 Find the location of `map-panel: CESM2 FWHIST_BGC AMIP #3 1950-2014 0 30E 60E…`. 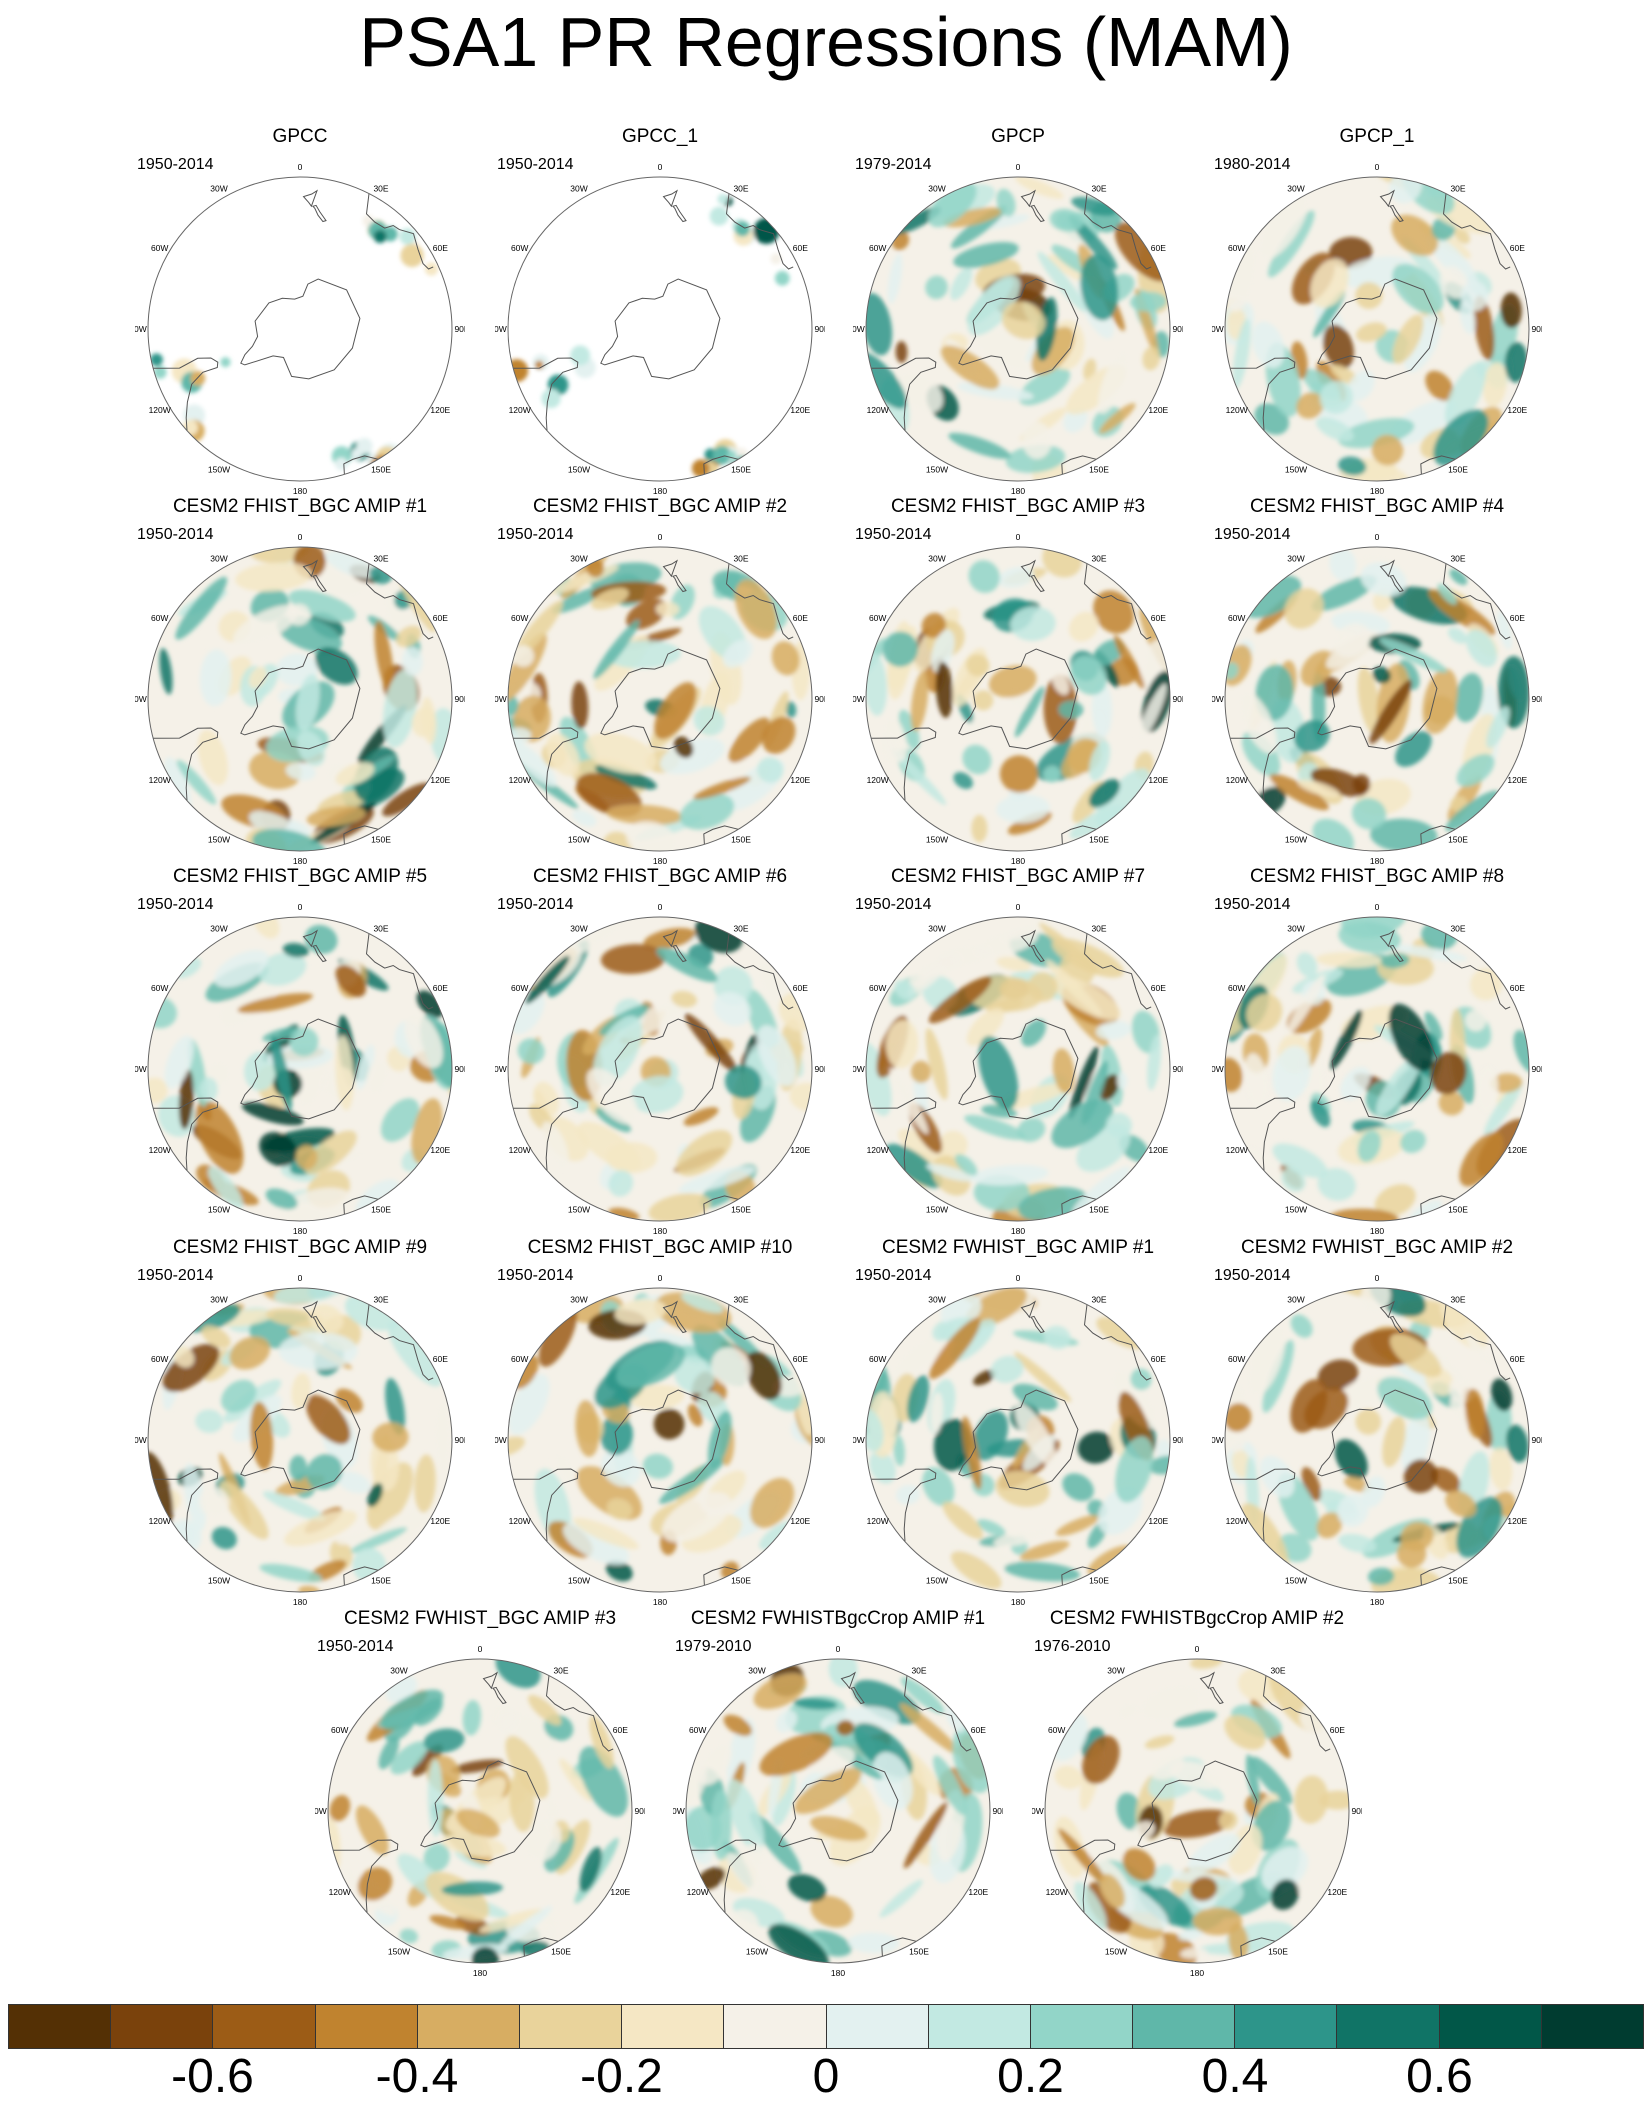

map-panel: CESM2 FWHIST_BGC AMIP #3 1950-2014 0 30E 60E… is located at coordinates (480, 1792).